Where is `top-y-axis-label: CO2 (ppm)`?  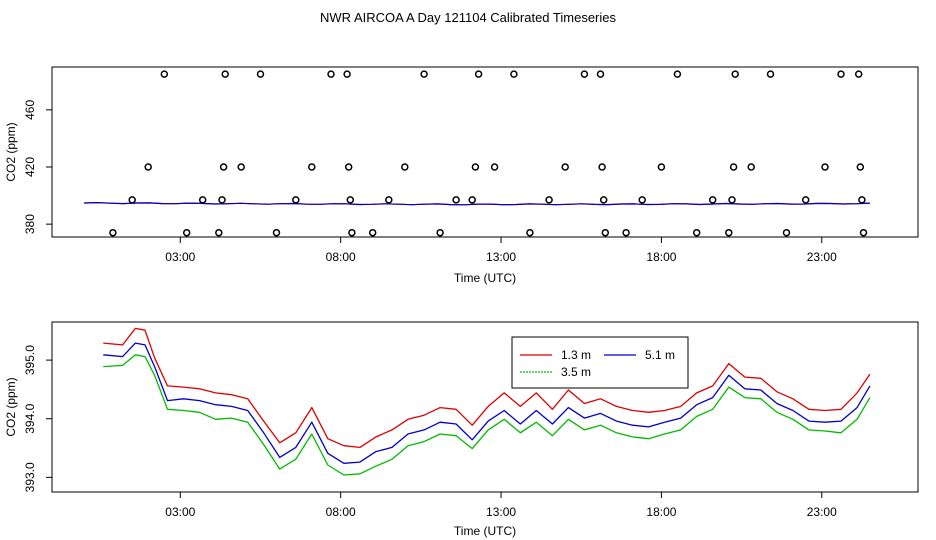 top-y-axis-label: CO2 (ppm) is located at coordinates (11, 151).